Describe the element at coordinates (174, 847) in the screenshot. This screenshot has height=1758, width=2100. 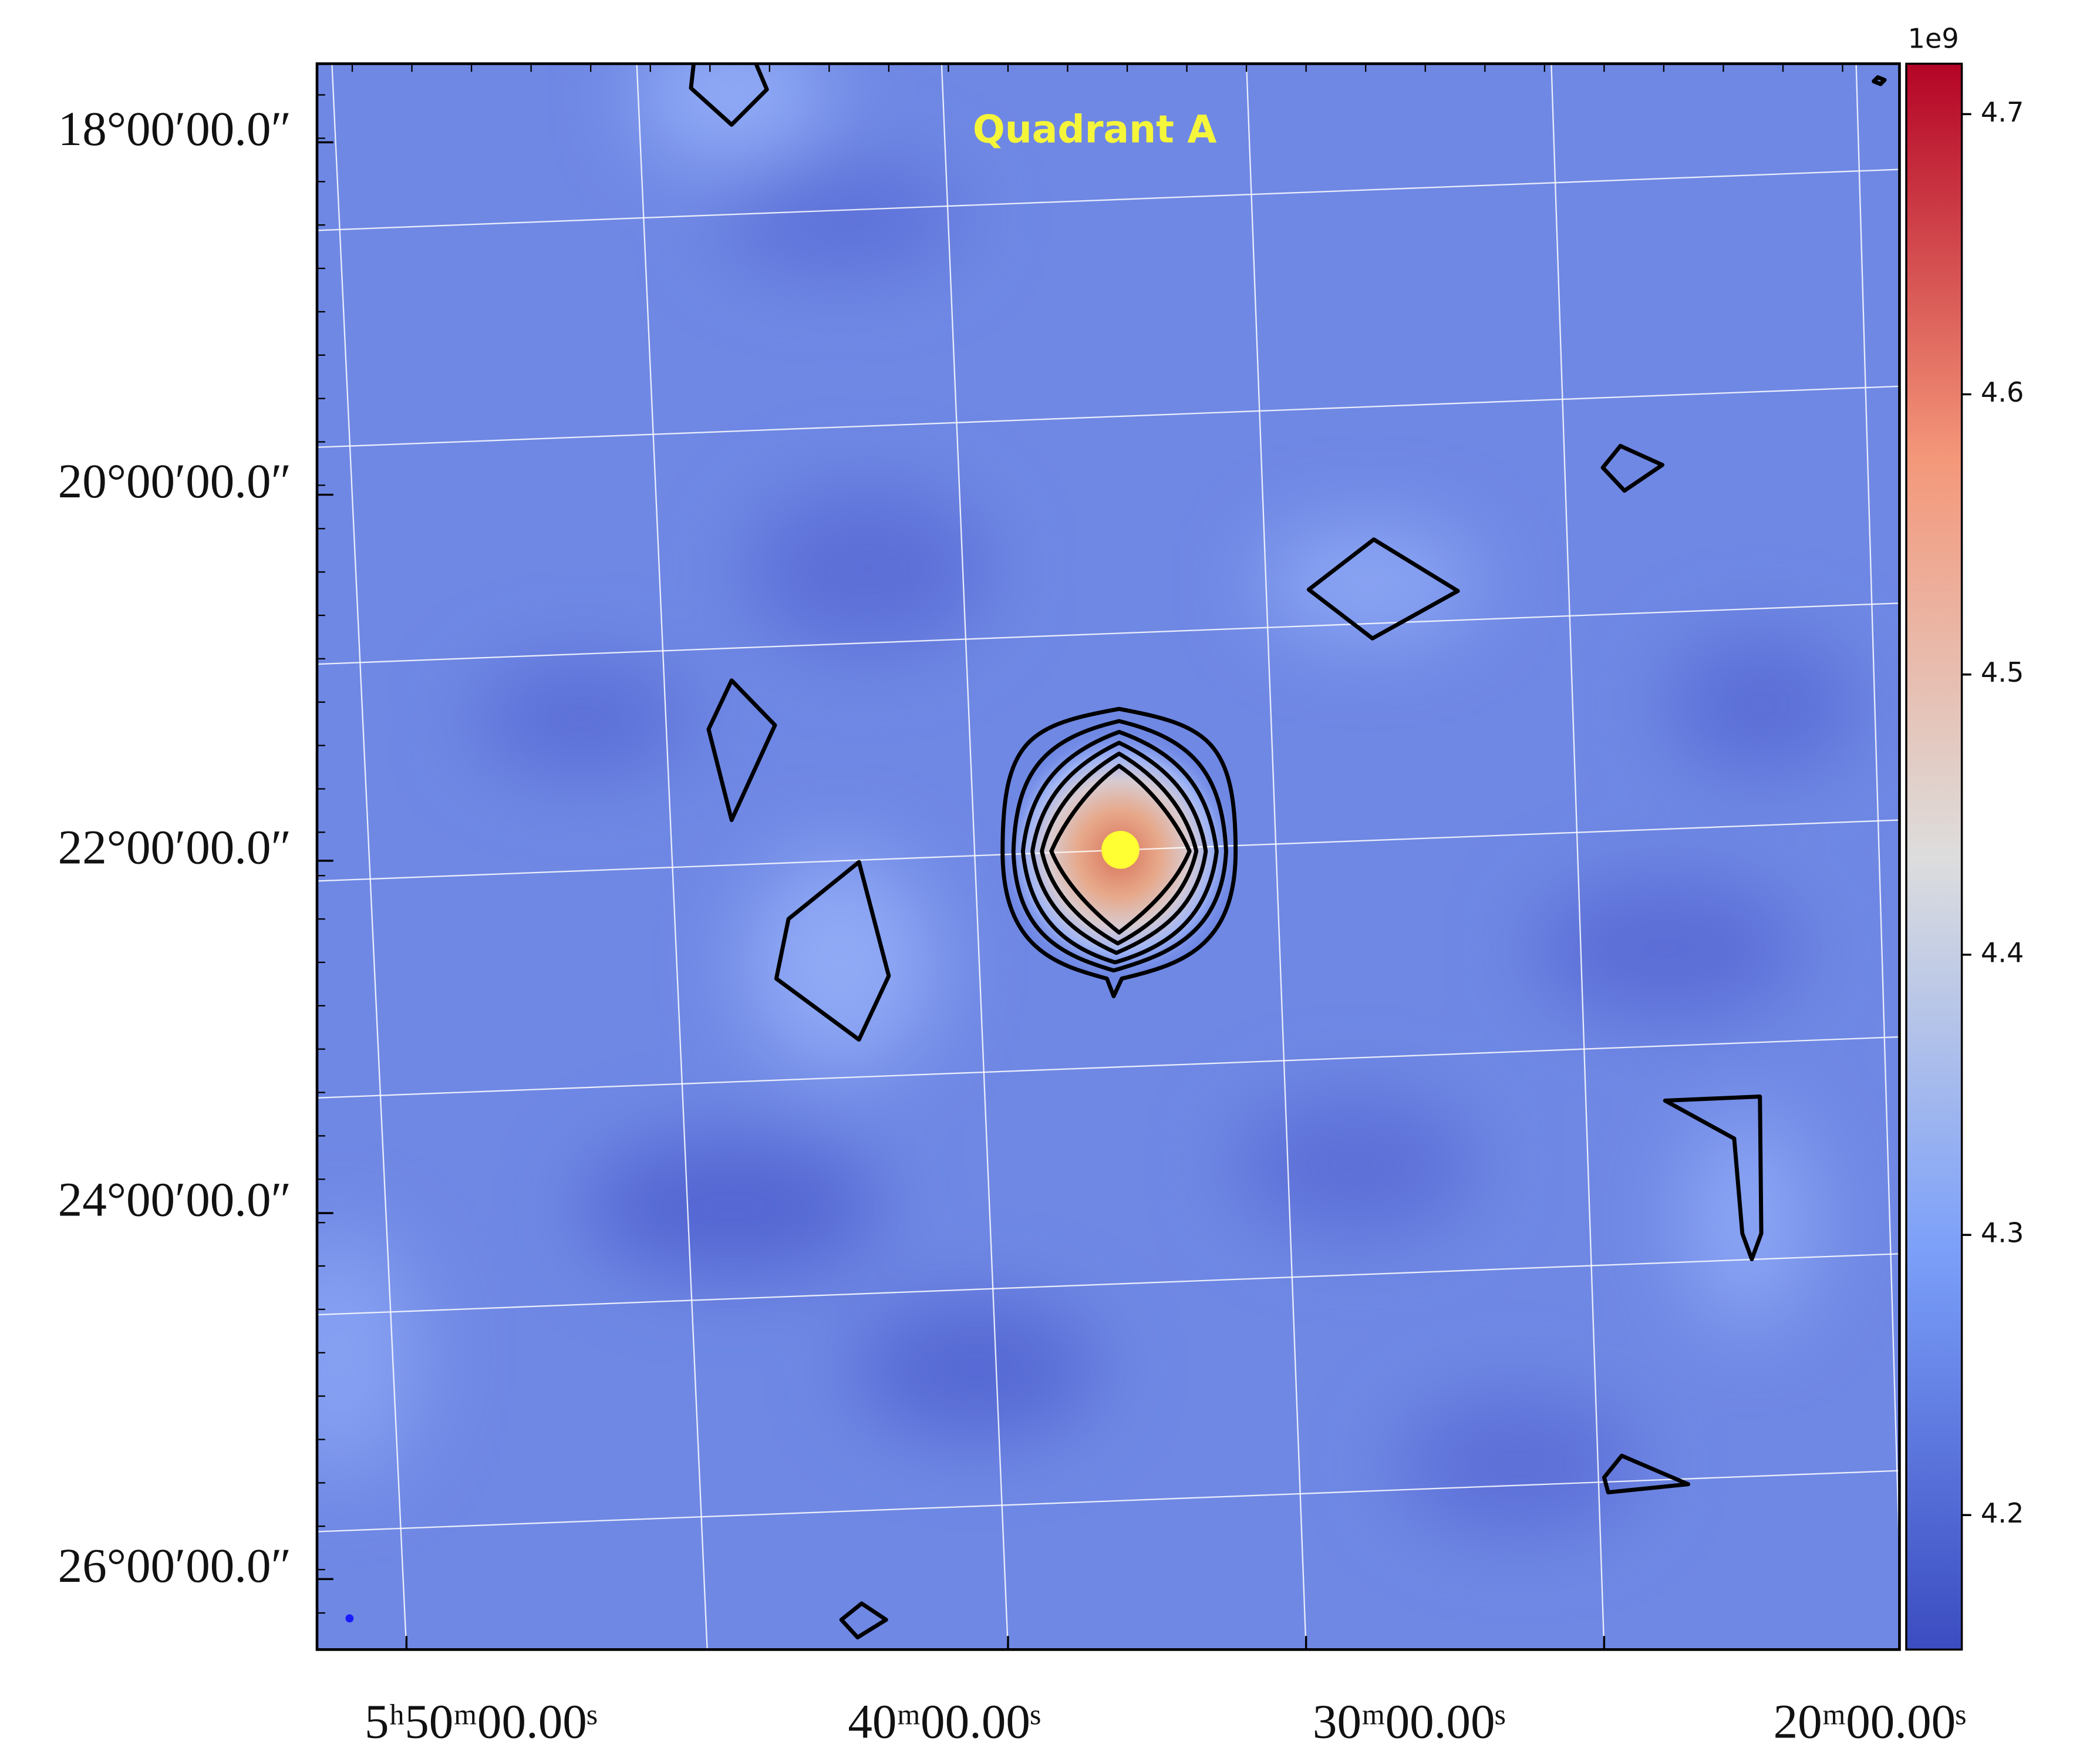
I see `y-tick-label: 22°00′00.0″` at that location.